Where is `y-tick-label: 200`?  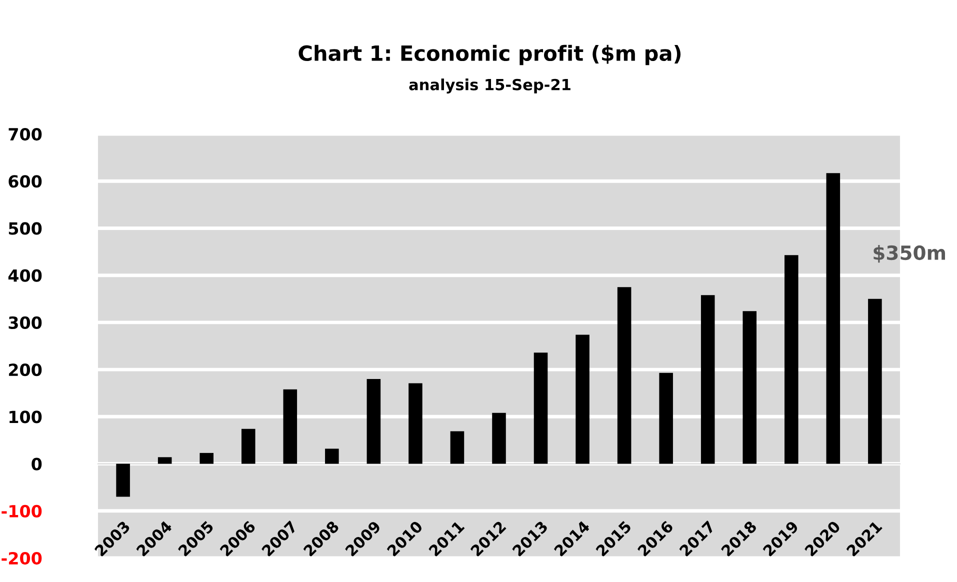
y-tick-label: 200 is located at coordinates (25, 370).